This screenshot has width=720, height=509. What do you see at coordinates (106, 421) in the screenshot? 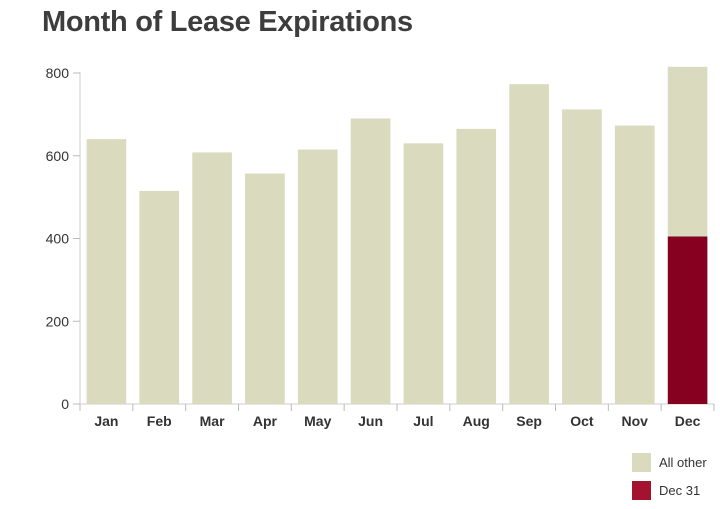
I see `x-tick-label: Jan` at bounding box center [106, 421].